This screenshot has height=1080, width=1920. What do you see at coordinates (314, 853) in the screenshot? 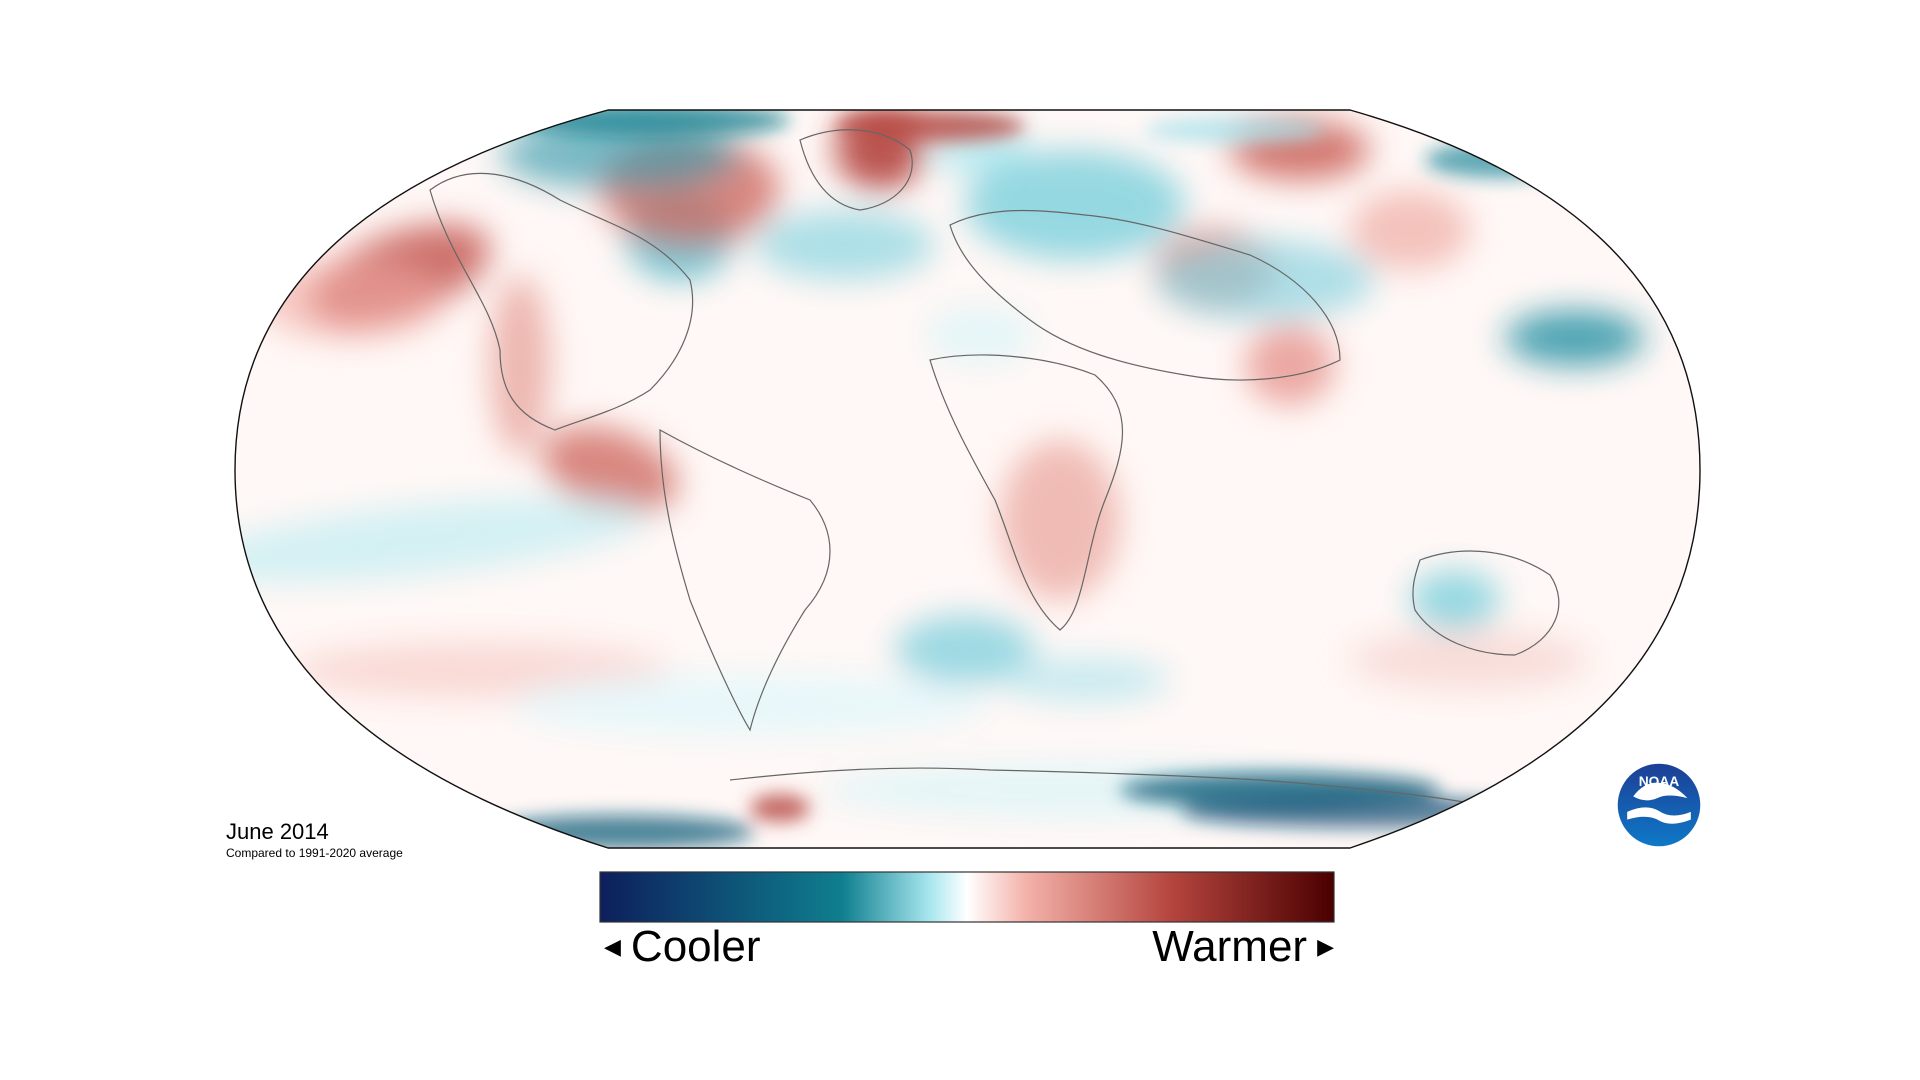
I see `comparison-label: Compared to 1991-2020 average` at bounding box center [314, 853].